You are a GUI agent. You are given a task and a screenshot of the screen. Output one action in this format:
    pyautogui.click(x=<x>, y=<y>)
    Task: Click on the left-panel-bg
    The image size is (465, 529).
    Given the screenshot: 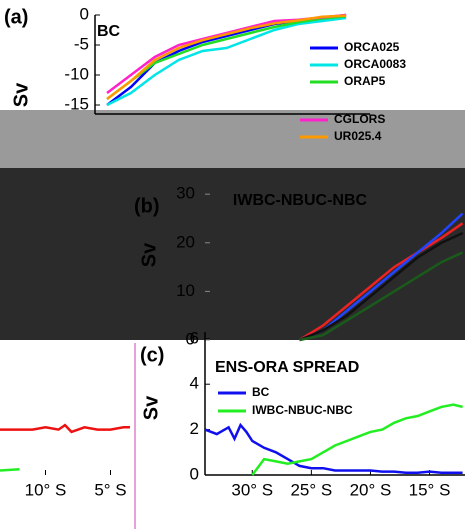 What is the action you would take?
    pyautogui.click(x=67, y=418)
    